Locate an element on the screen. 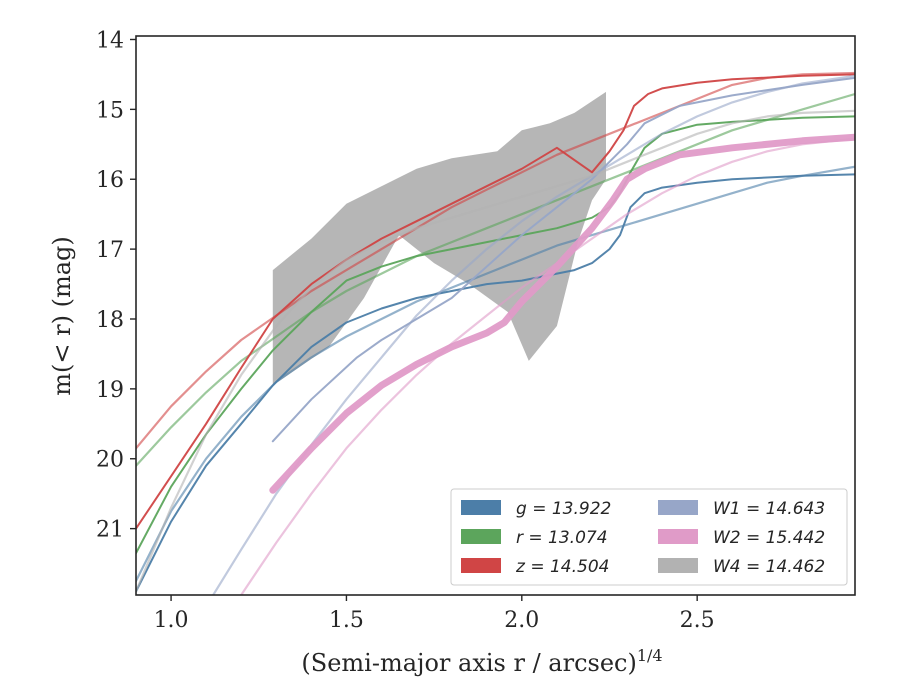 The image size is (900, 700). legend-label-4: W2 = 15.442 is located at coordinates (769, 538).